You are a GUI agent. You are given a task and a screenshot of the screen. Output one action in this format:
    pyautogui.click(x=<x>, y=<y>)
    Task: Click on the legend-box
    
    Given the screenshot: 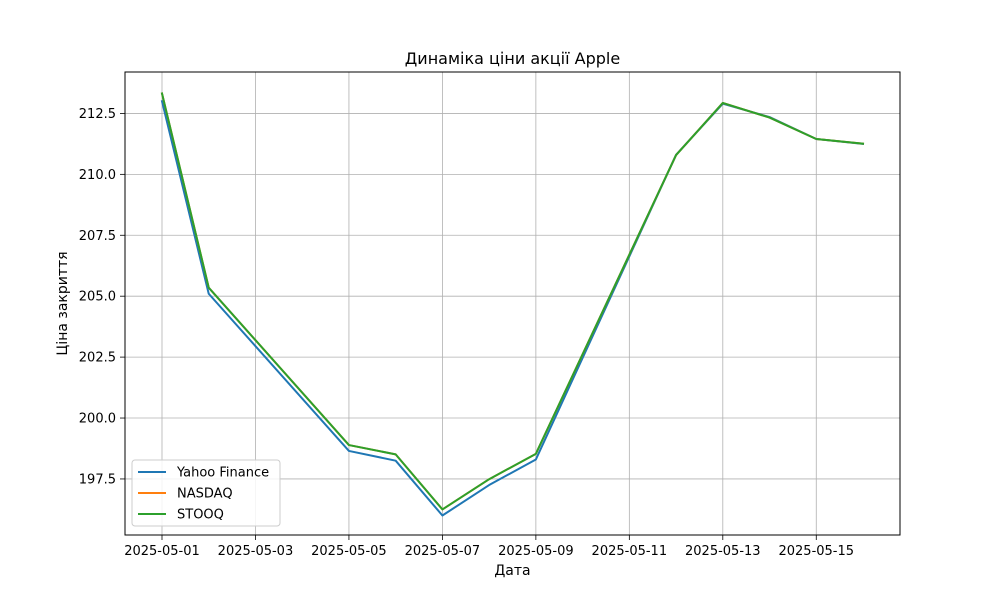 What is the action you would take?
    pyautogui.click(x=206, y=493)
    